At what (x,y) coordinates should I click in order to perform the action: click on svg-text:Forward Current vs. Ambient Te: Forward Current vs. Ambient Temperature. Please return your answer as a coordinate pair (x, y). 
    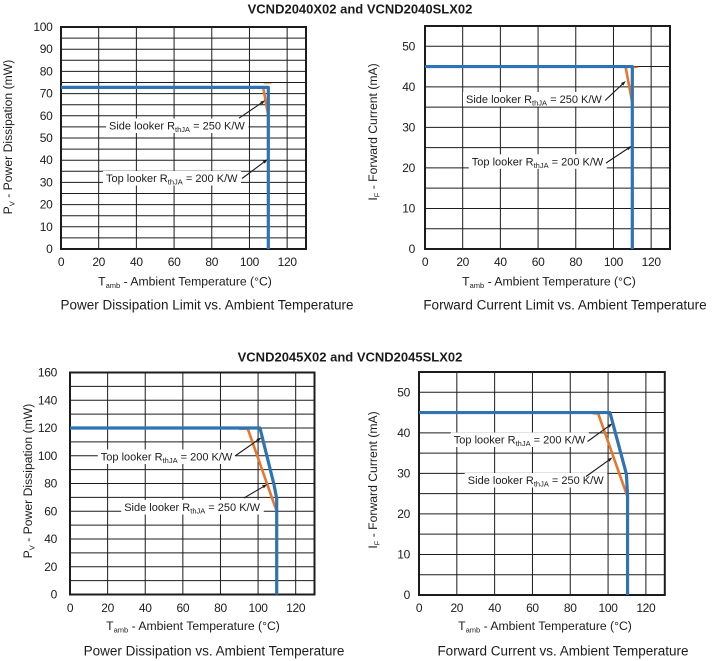
    Looking at the image, I should click on (562, 651).